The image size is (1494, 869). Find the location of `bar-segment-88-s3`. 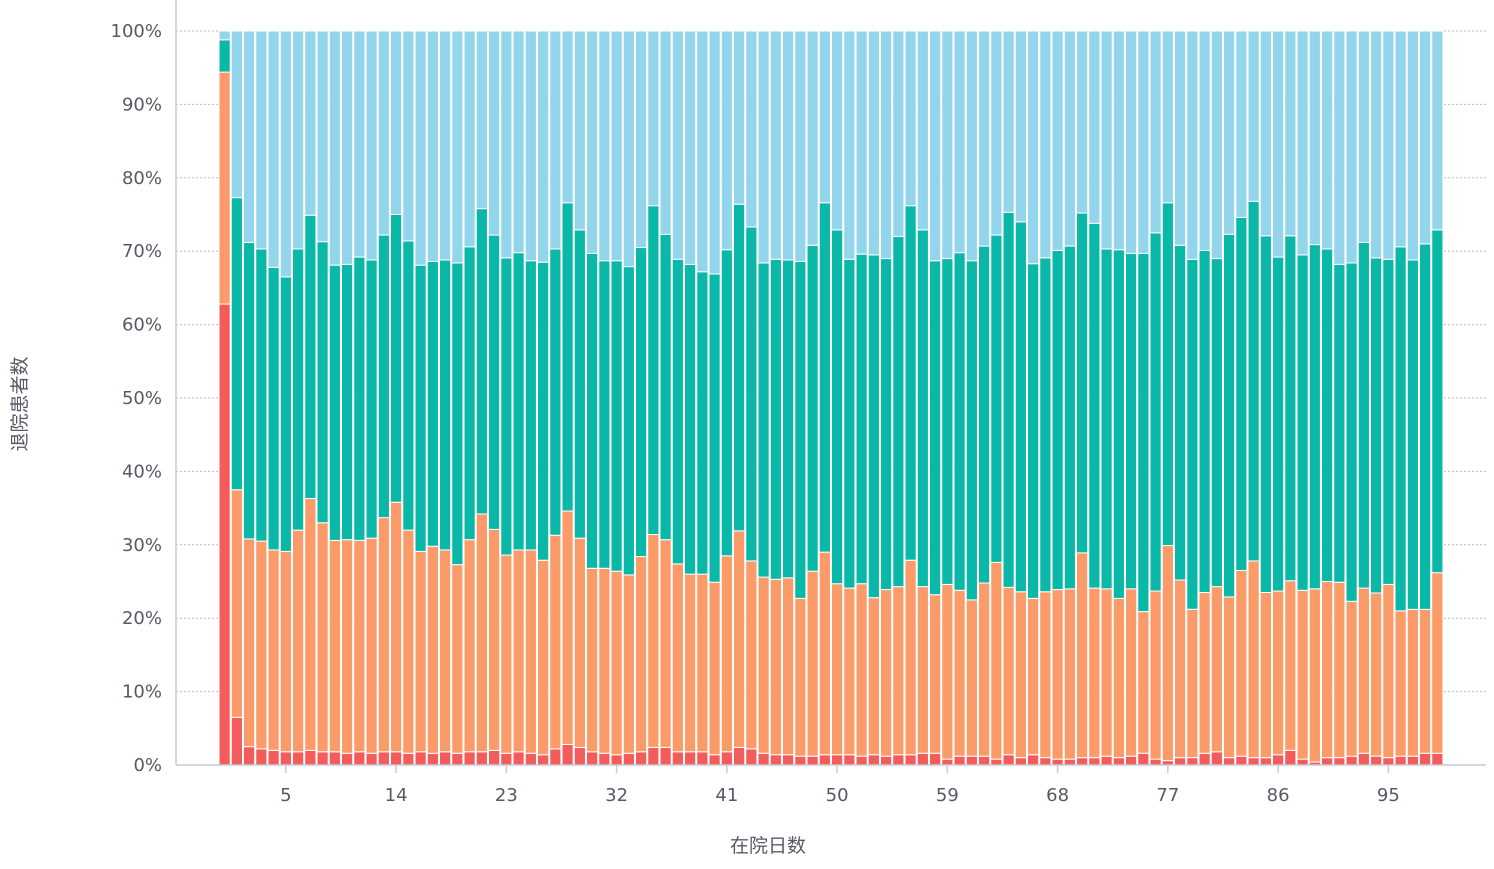

bar-segment-88-s3 is located at coordinates (1302, 422).